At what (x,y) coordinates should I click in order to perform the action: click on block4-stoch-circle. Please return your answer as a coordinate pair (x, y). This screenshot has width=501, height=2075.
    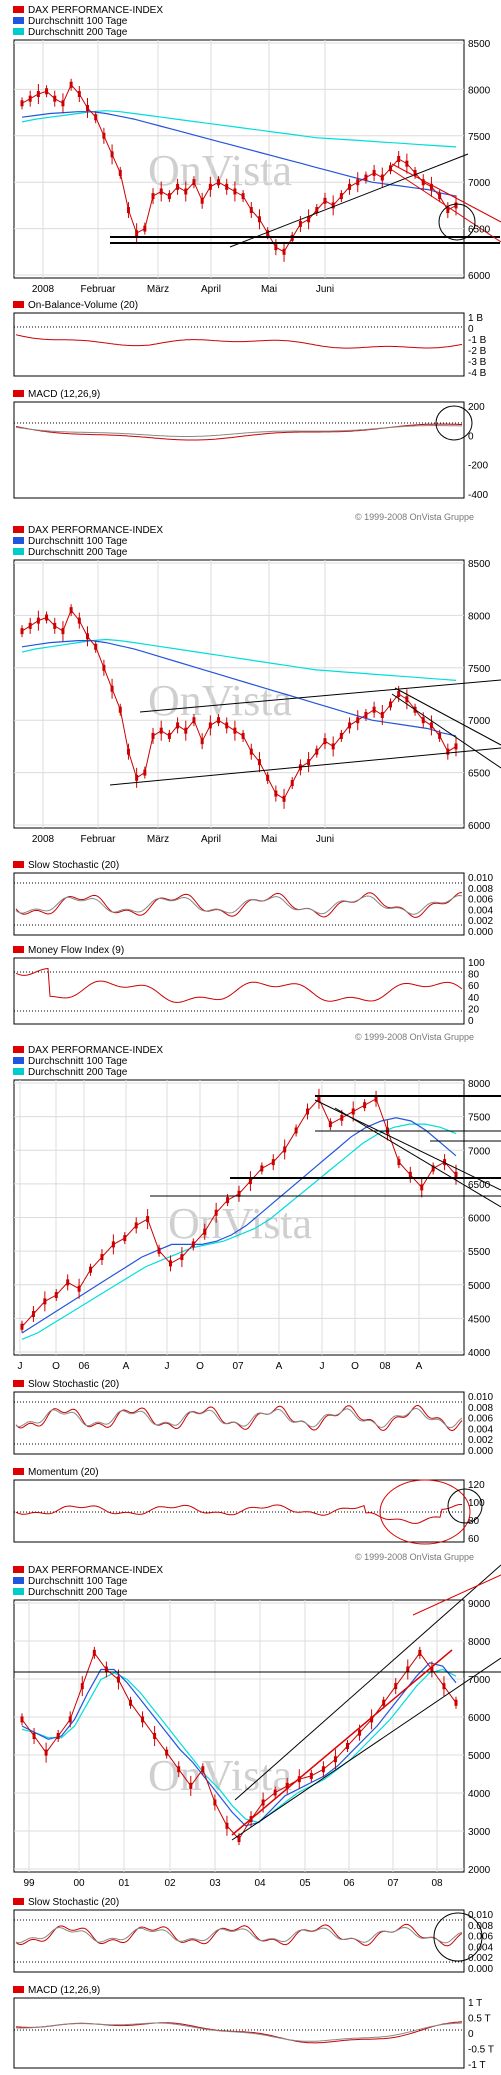
    Looking at the image, I should click on (458, 1937).